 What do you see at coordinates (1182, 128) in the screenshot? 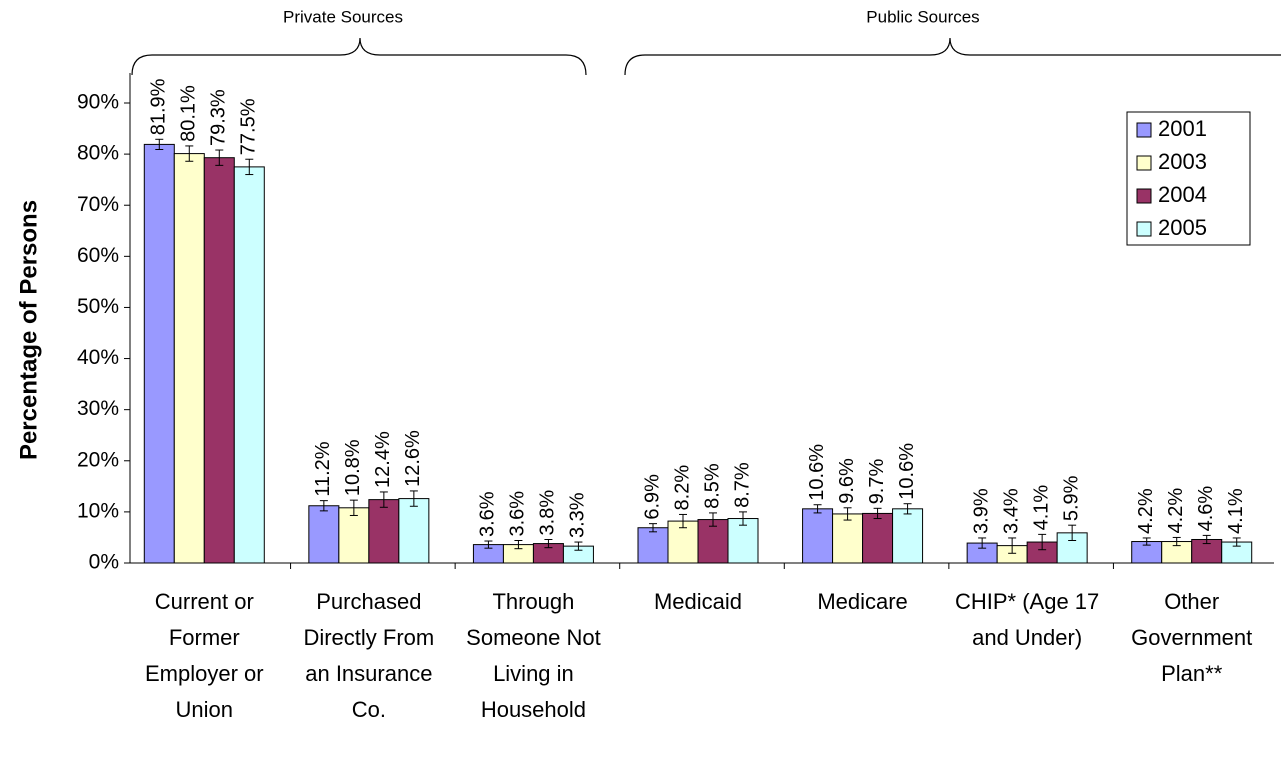
I see `legend-label: 2001` at bounding box center [1182, 128].